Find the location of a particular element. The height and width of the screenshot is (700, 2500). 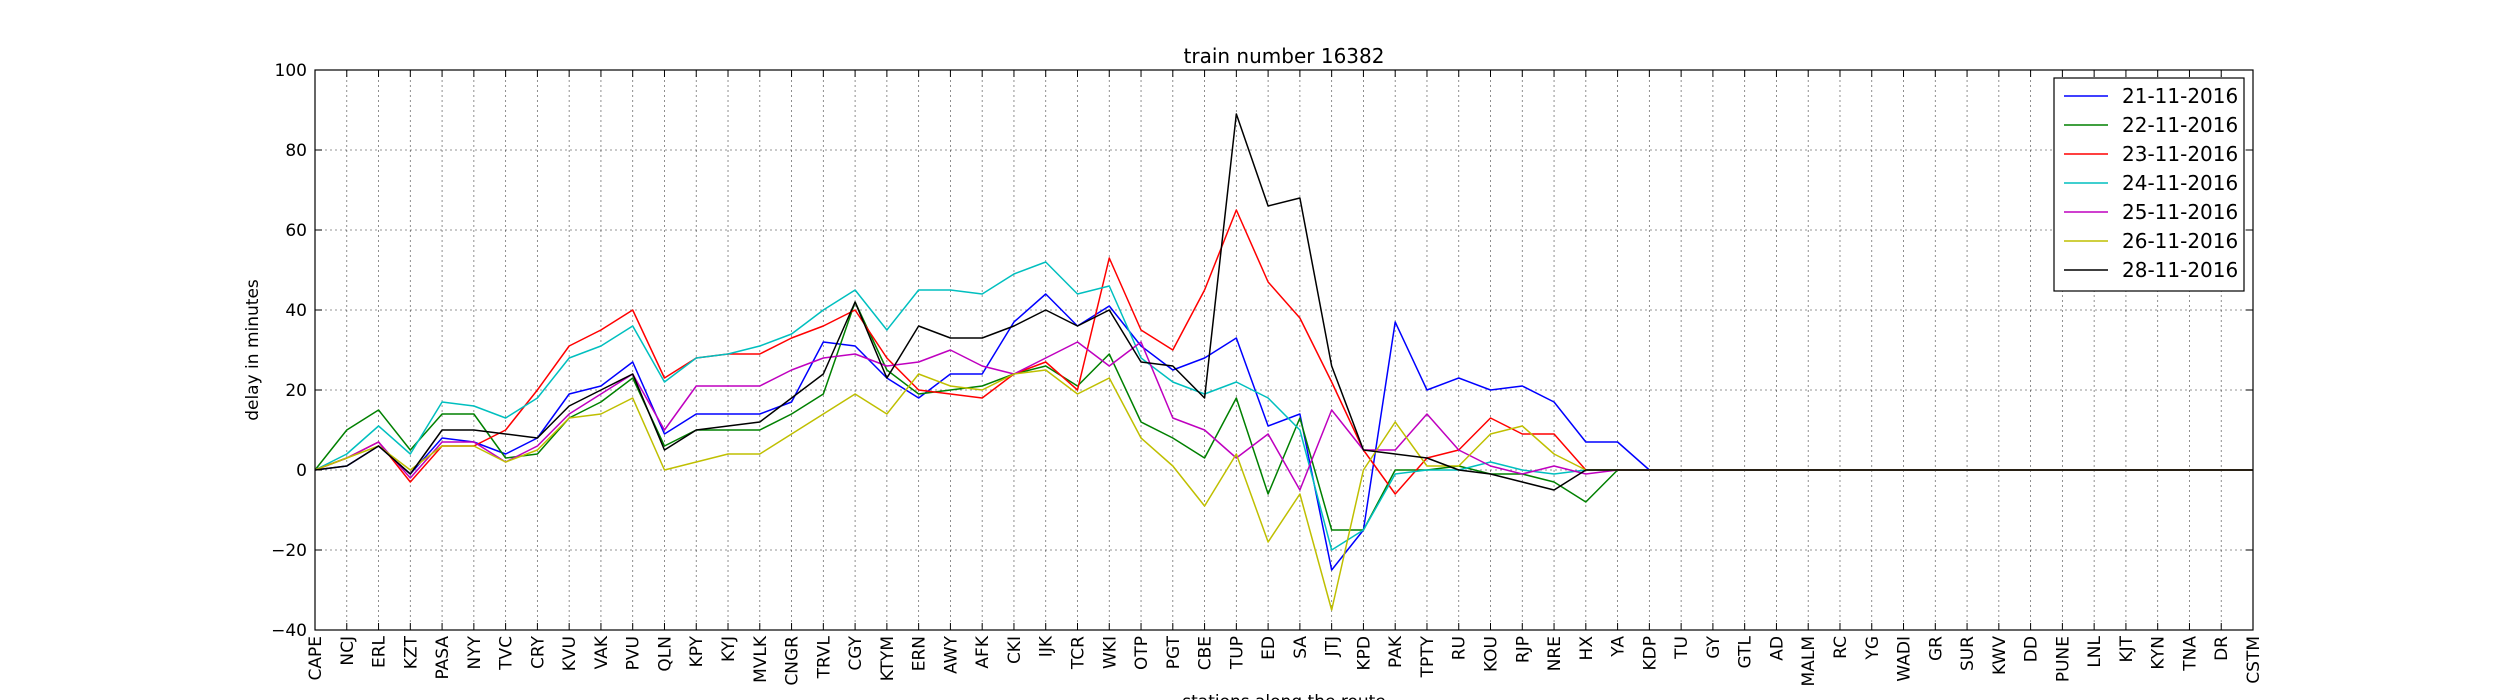

x-tick-label: MALM is located at coordinates (1809, 661).